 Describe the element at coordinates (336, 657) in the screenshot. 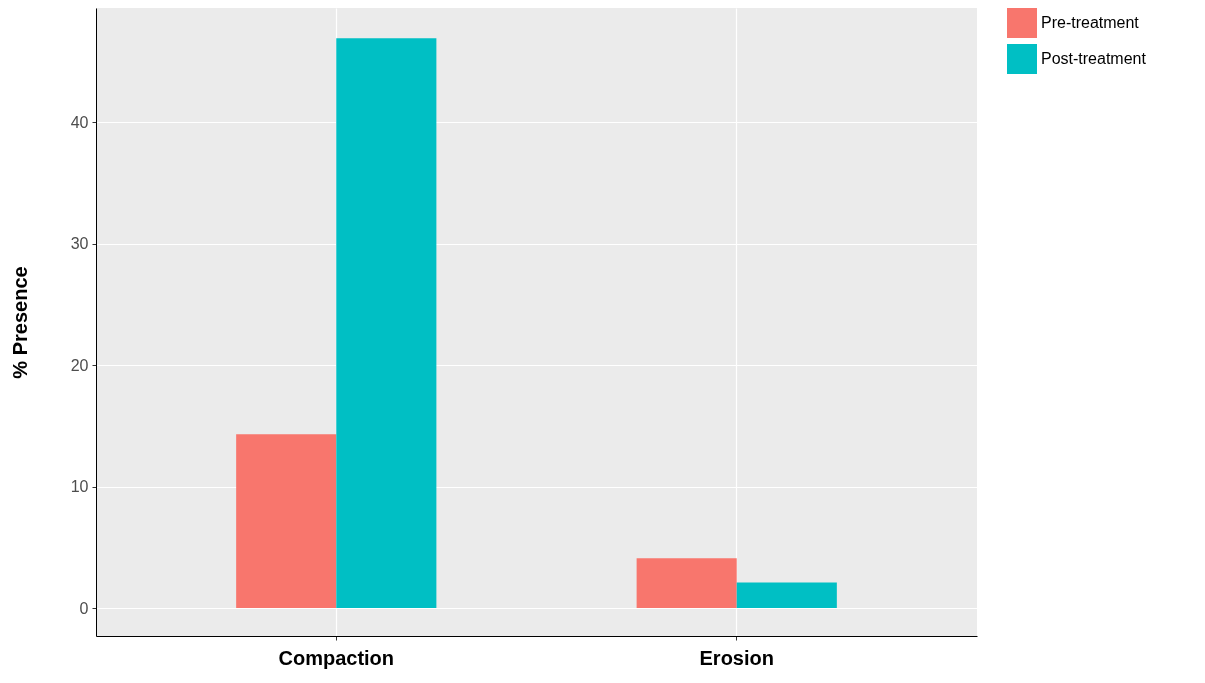

I see `x-tick-label: Compaction` at that location.